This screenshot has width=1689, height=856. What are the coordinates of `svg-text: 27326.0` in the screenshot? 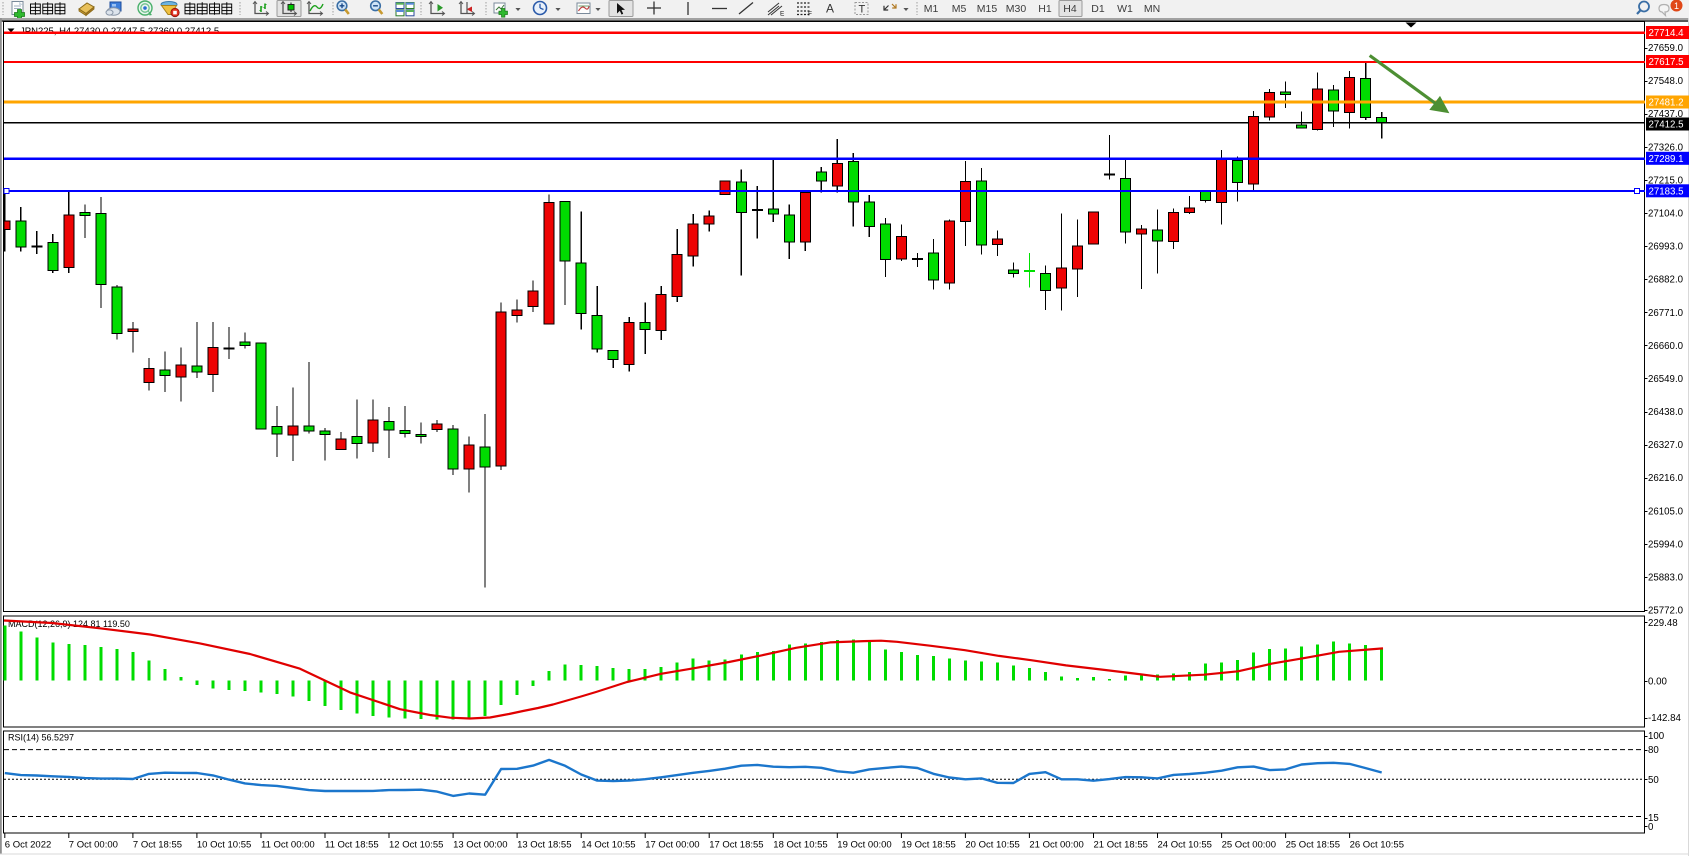 It's located at (1666, 147).